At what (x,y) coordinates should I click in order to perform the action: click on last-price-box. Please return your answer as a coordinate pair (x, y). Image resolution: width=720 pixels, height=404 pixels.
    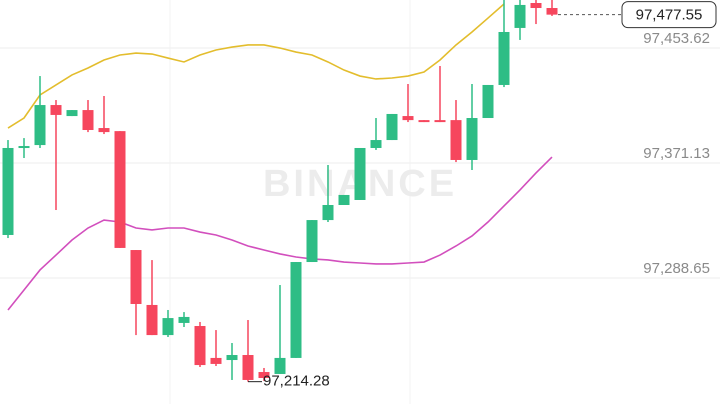
    Looking at the image, I should click on (669, 15).